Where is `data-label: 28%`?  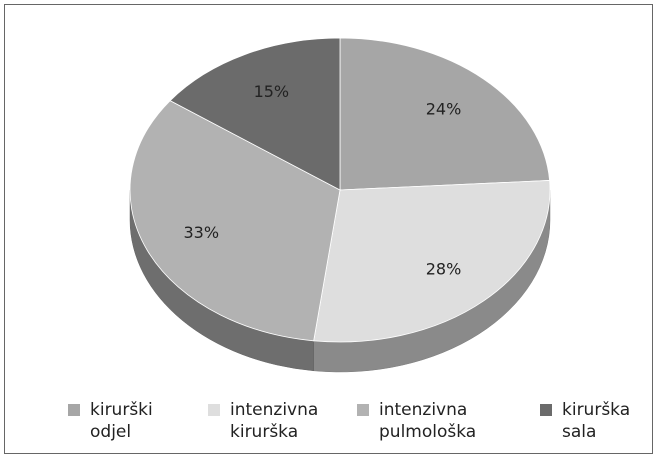 data-label: 28% is located at coordinates (444, 268).